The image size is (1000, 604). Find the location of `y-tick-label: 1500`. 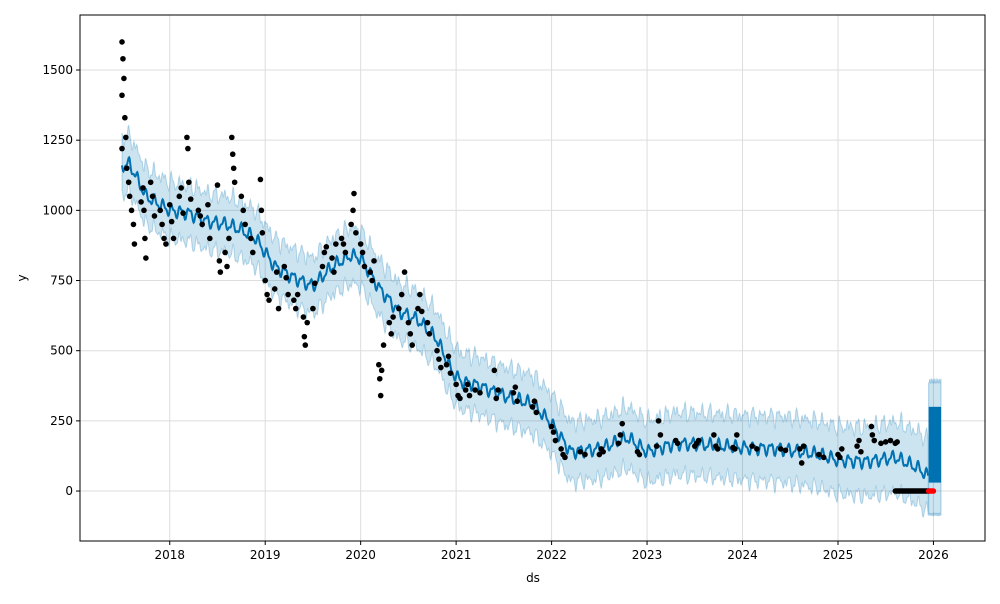

y-tick-label: 1500 is located at coordinates (57, 70).